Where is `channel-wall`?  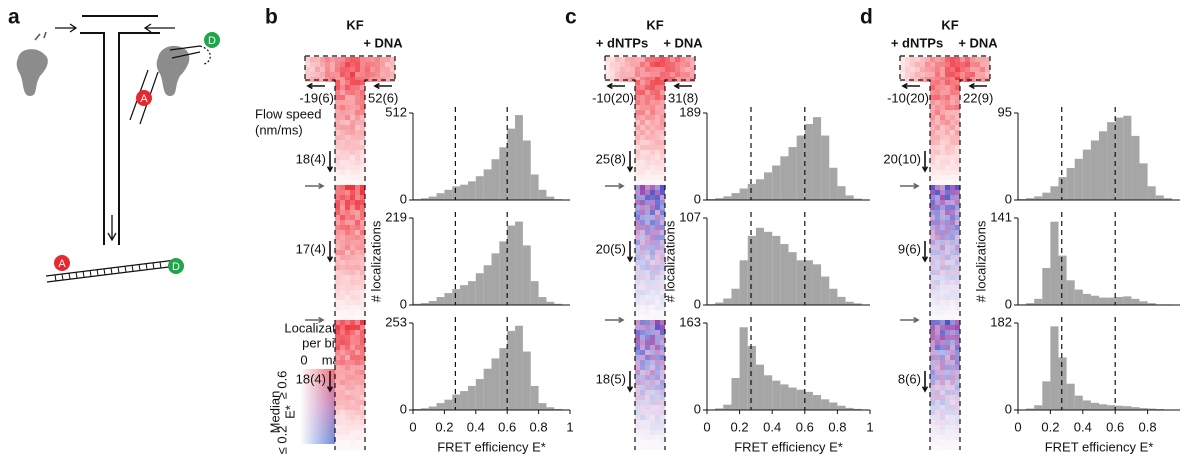 channel-wall is located at coordinates (92, 138).